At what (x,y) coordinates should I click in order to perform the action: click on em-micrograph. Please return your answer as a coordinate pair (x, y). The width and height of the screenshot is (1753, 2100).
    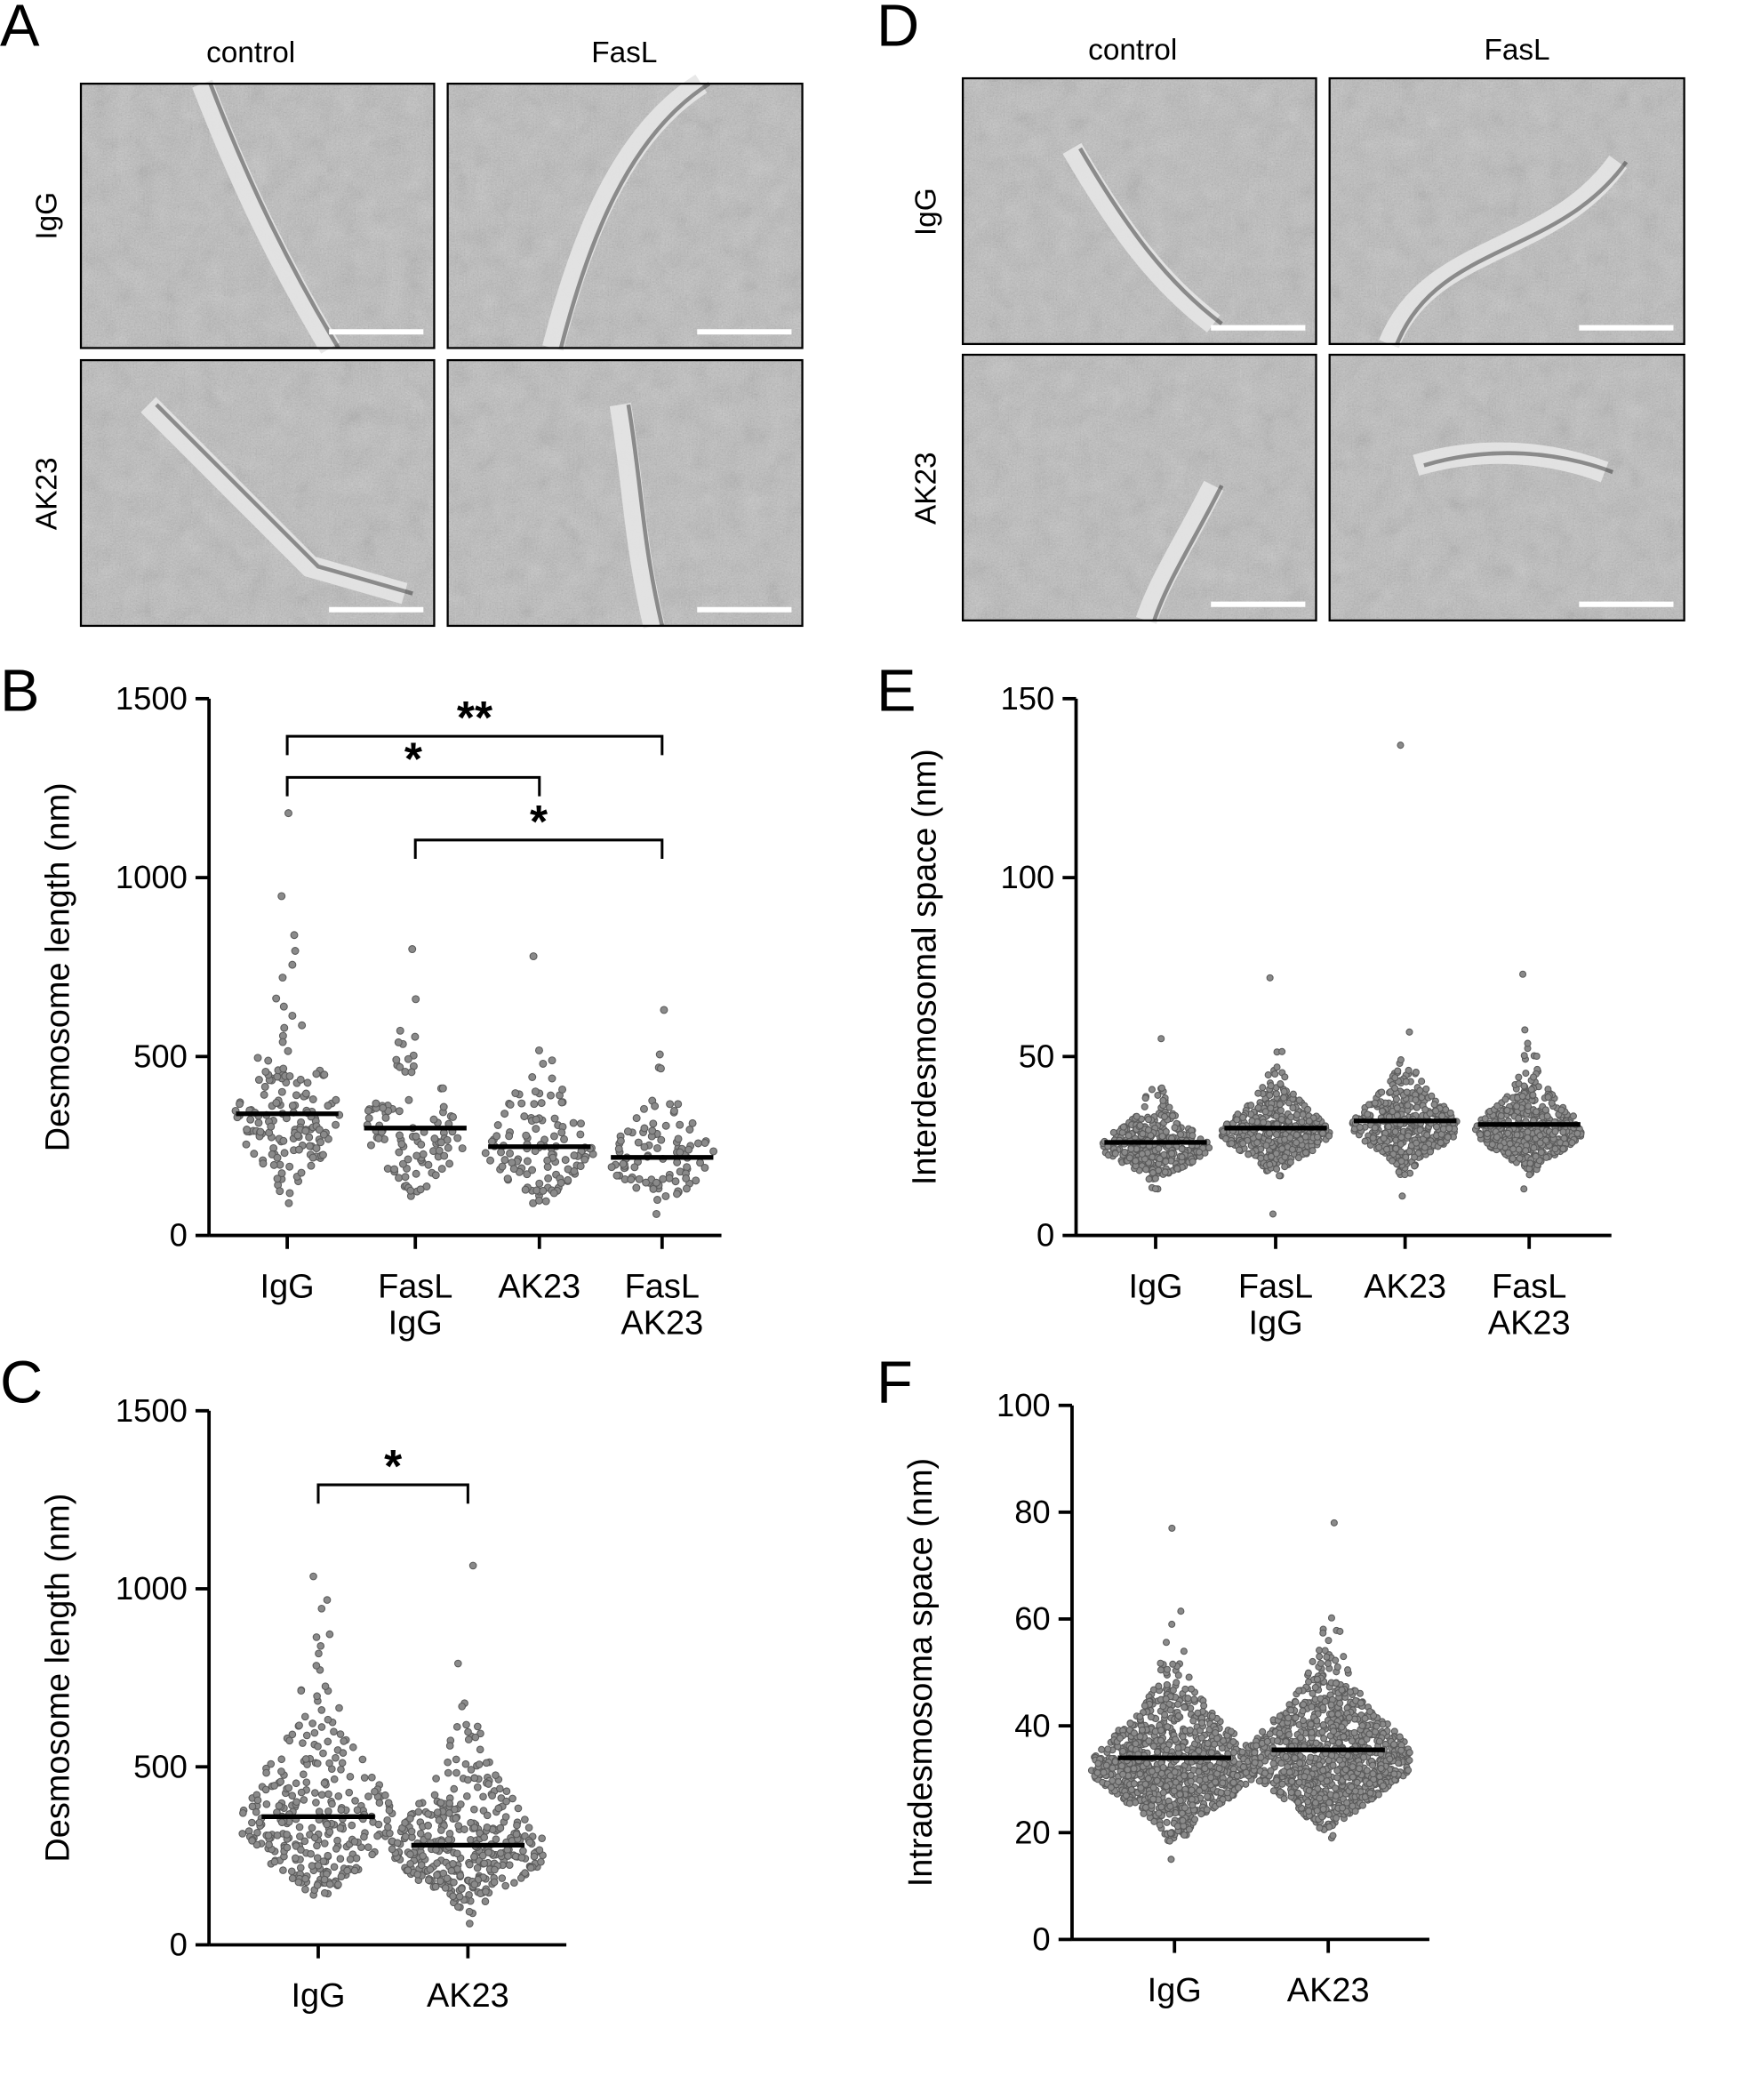
    Looking at the image, I should click on (1506, 213).